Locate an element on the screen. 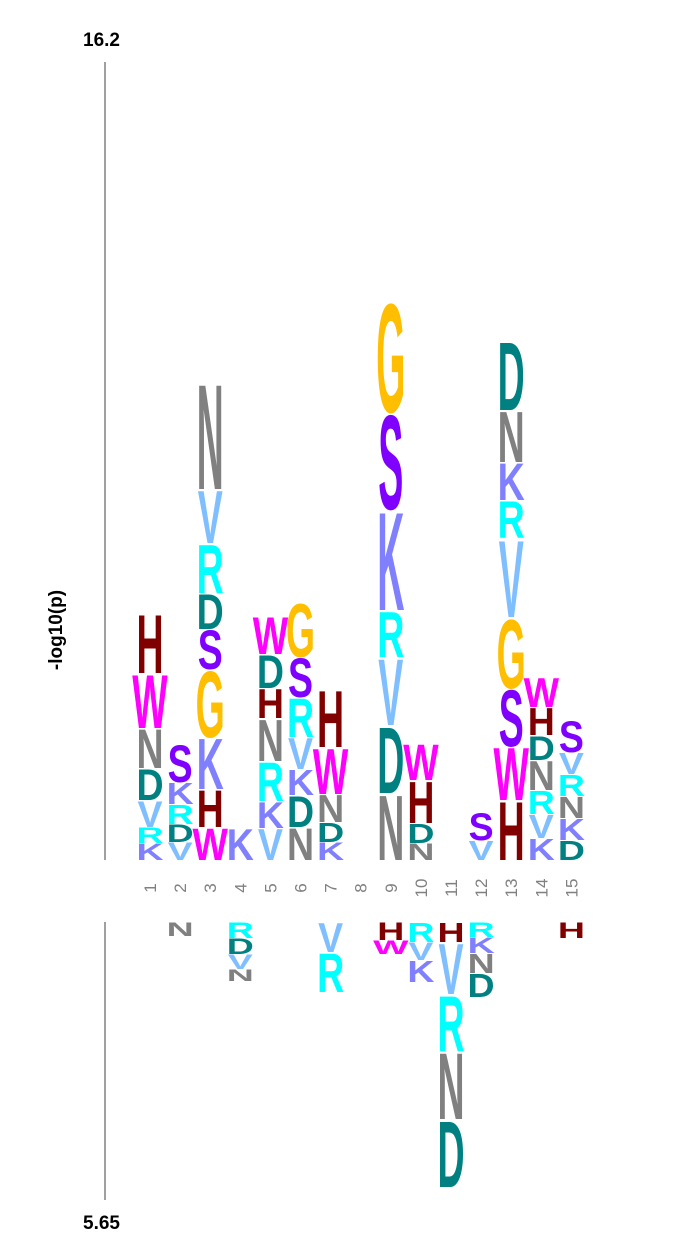  position-tick-label: 2 is located at coordinates (180, 887).